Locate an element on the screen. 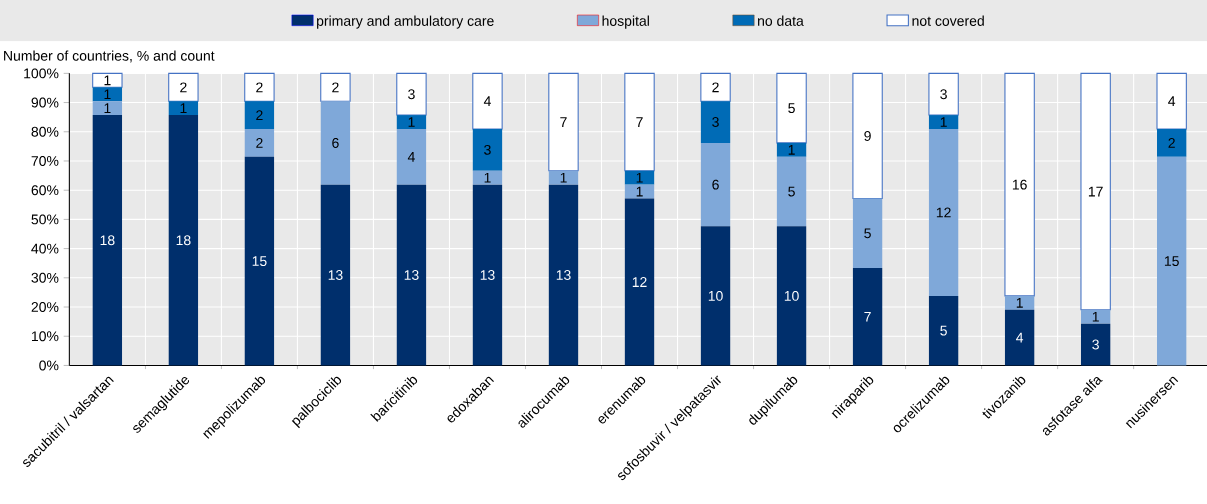 This screenshot has height=504, width=1207. legend-label: no data is located at coordinates (781, 20).